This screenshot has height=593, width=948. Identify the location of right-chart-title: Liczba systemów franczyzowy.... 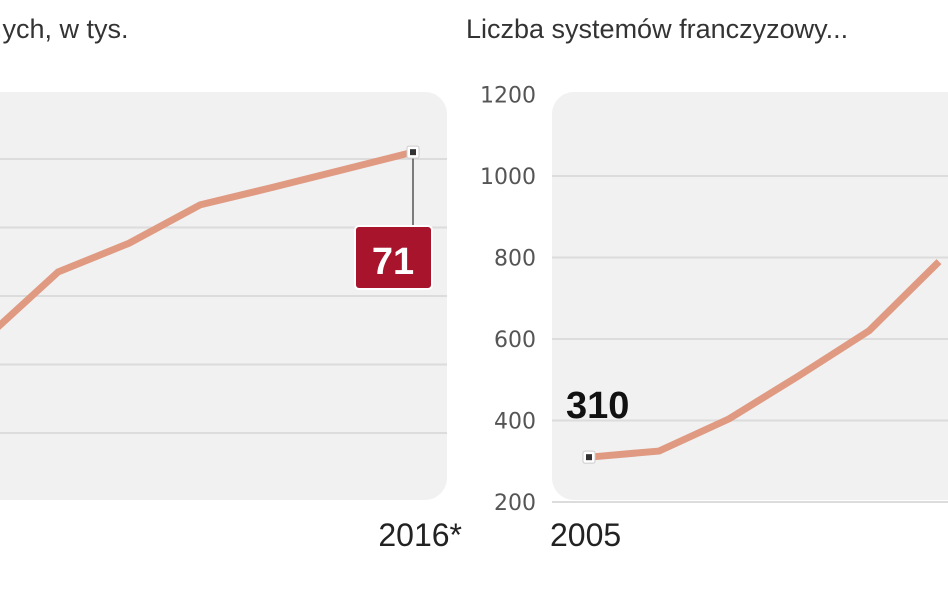
(657, 29).